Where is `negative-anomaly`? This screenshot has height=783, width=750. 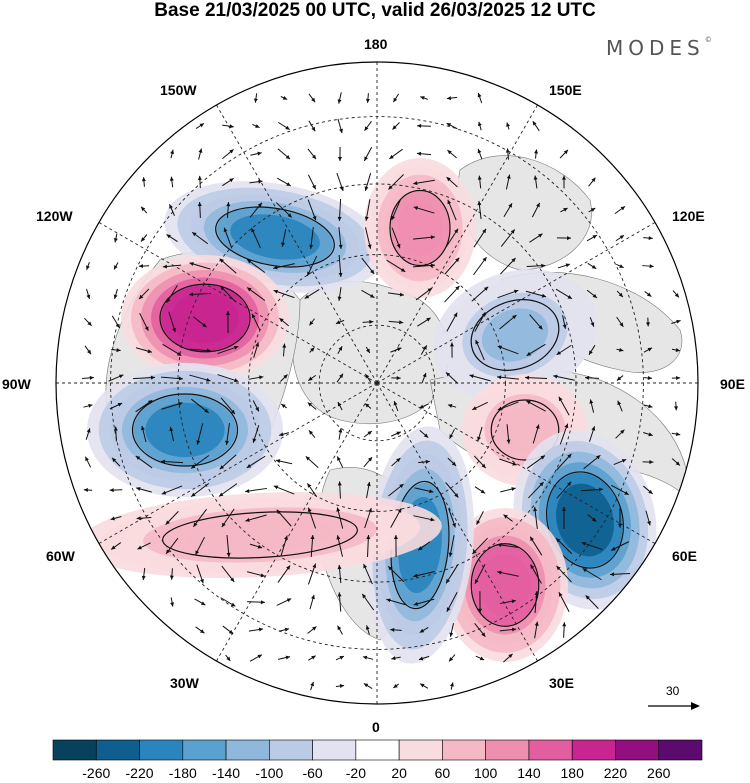
negative-anomaly is located at coordinates (185, 430).